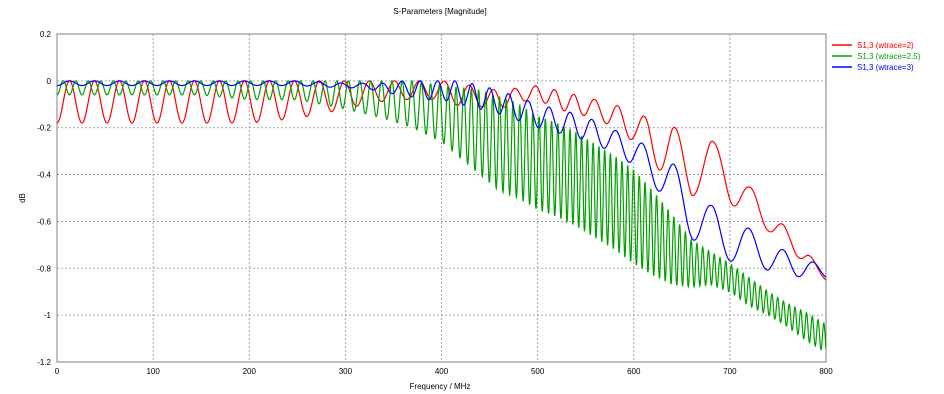 The width and height of the screenshot is (944, 394). What do you see at coordinates (153, 371) in the screenshot?
I see `x-tick-label: 100` at bounding box center [153, 371].